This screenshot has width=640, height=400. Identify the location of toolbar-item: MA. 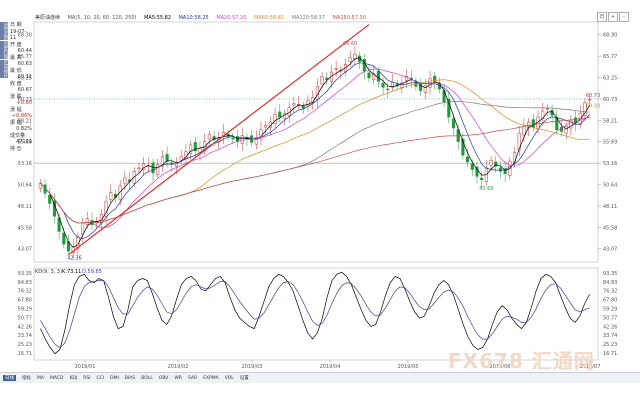
(40, 378).